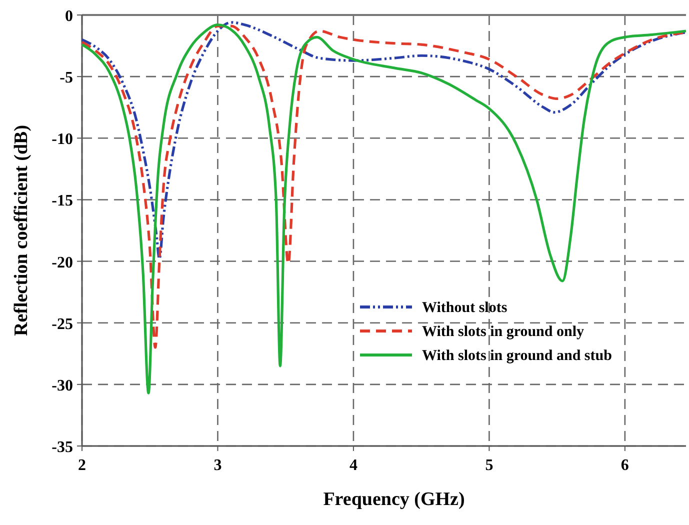 This screenshot has width=689, height=525. Describe the element at coordinates (62, 263) in the screenshot. I see `y-tick-label: -20` at that location.